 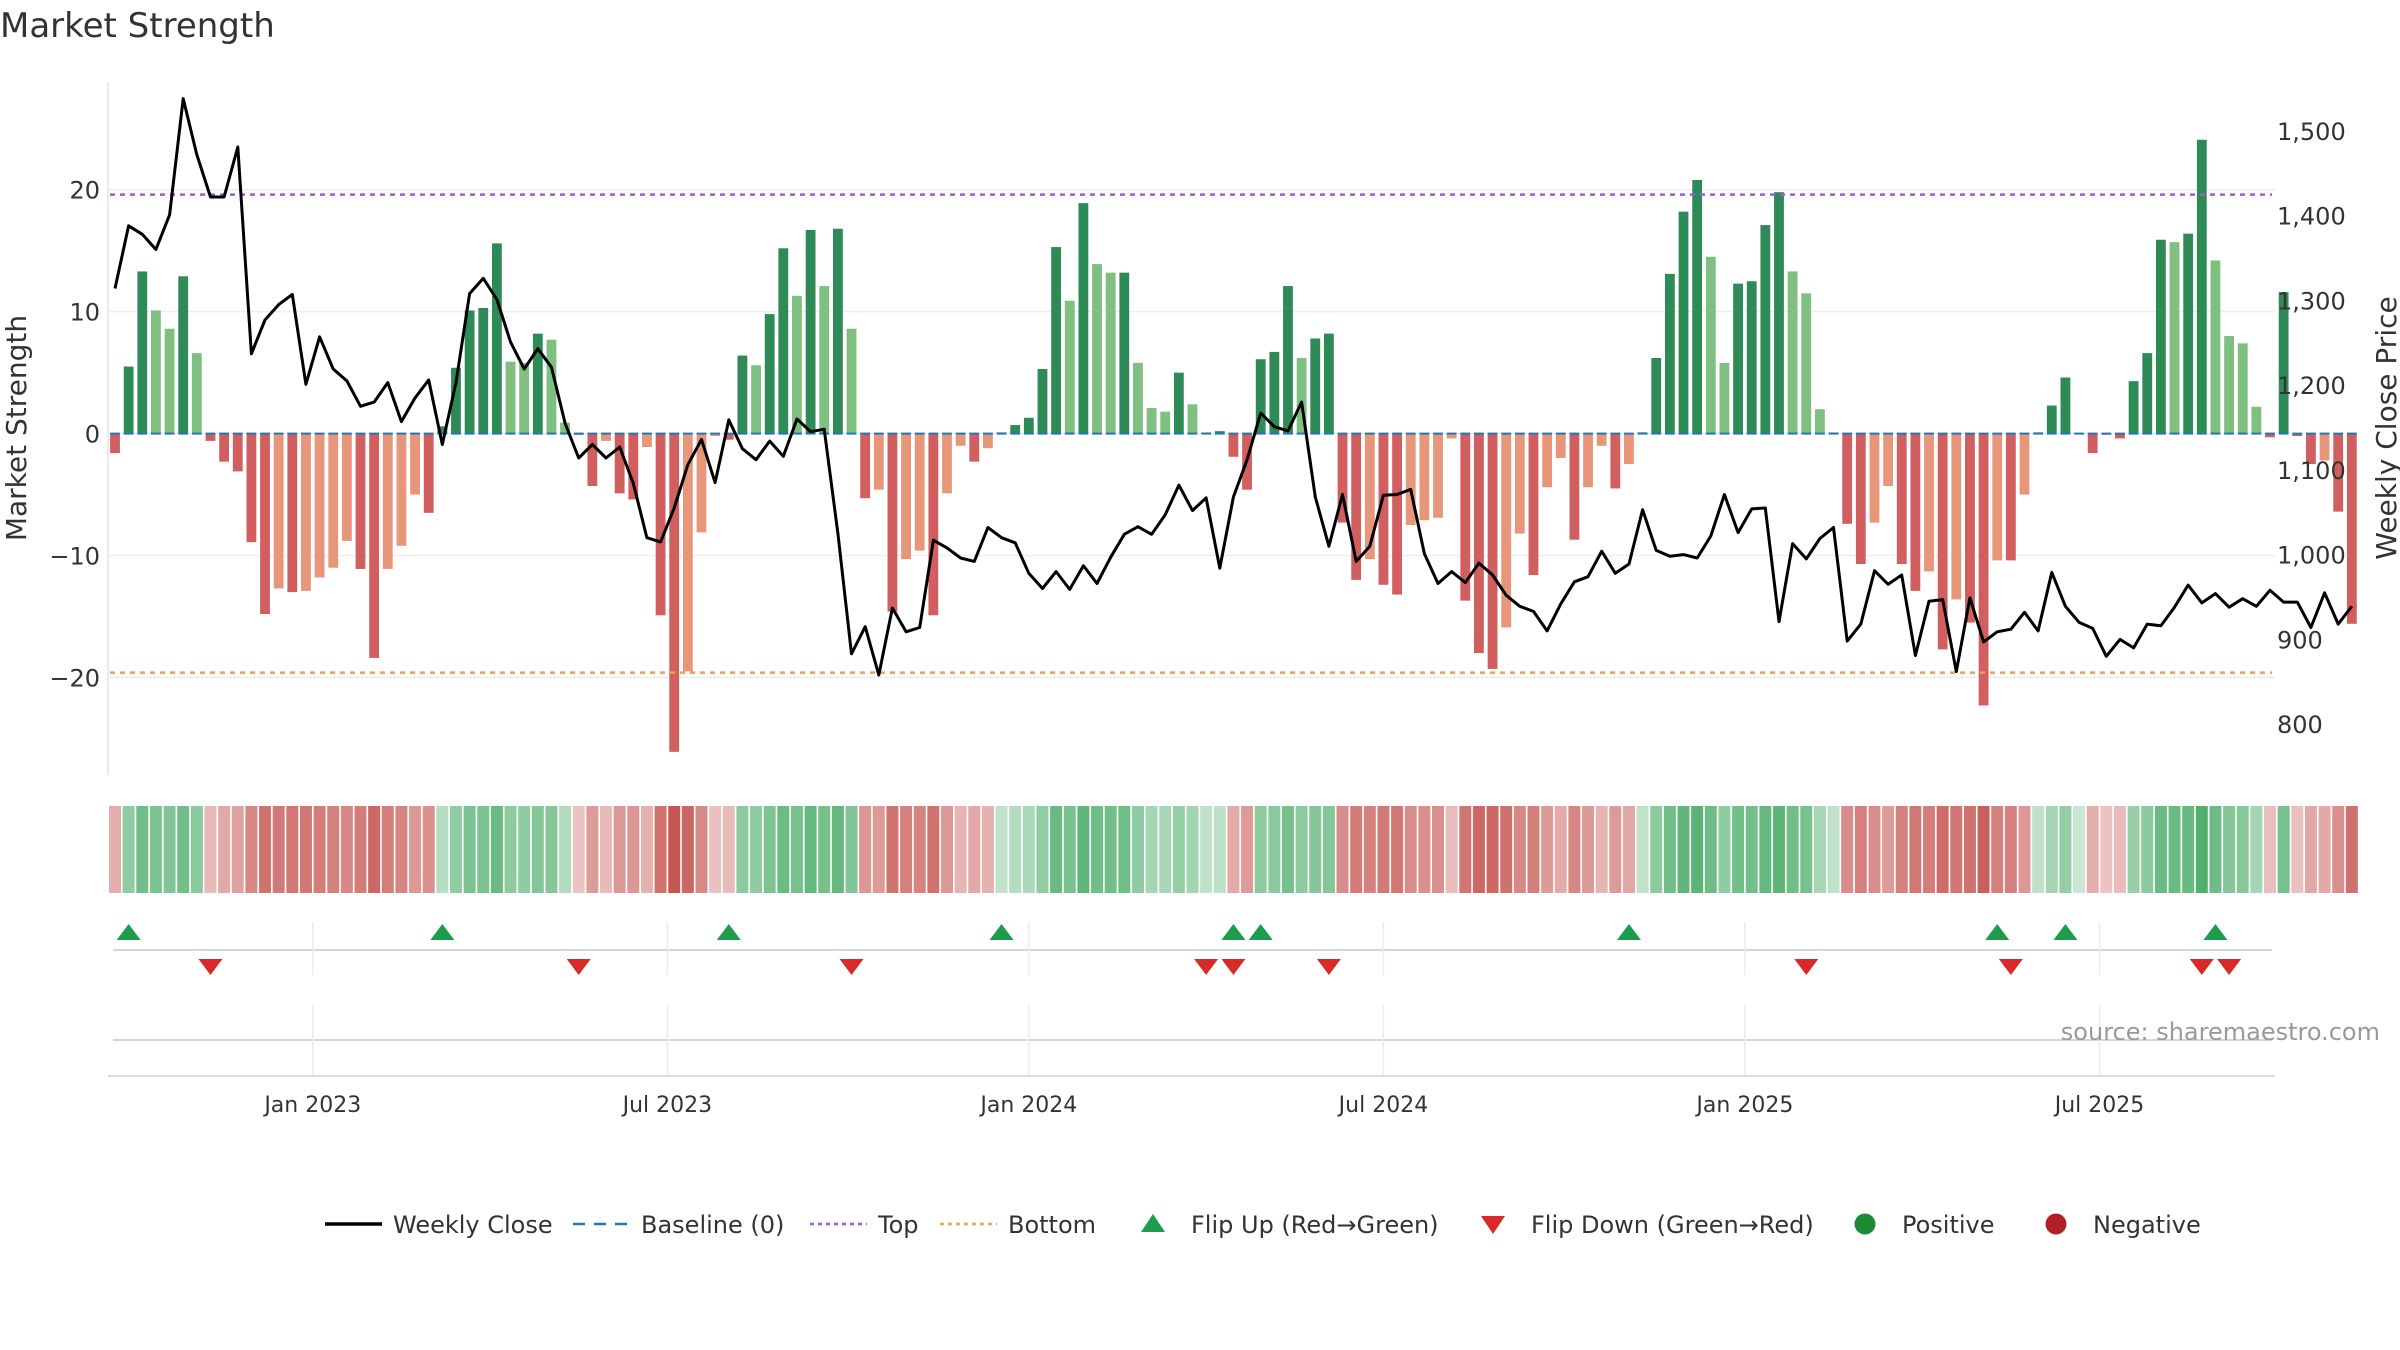 I want to click on right-tick-label: 1,100, so click(x=2311, y=471).